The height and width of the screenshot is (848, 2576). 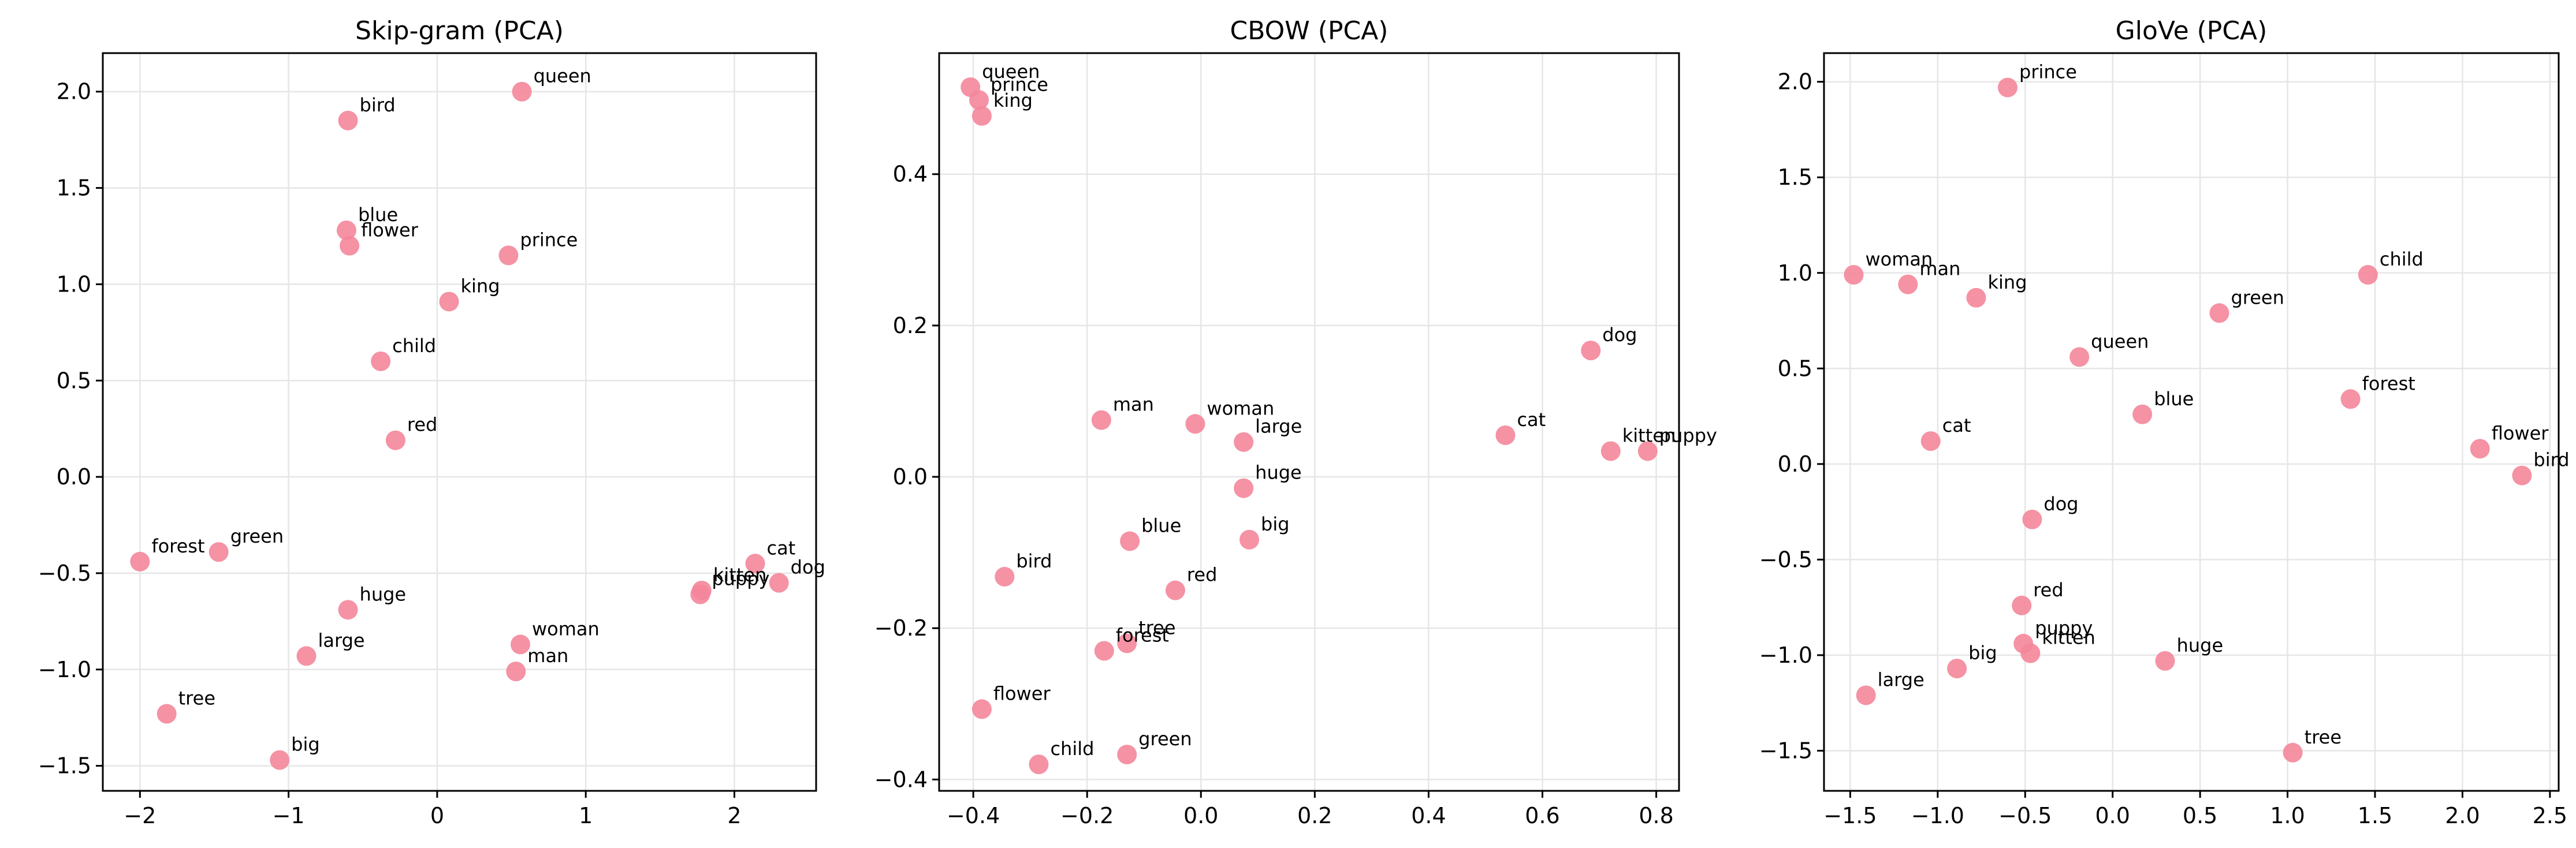 What do you see at coordinates (2025, 815) in the screenshot?
I see `x-tick-label: −0.5` at bounding box center [2025, 815].